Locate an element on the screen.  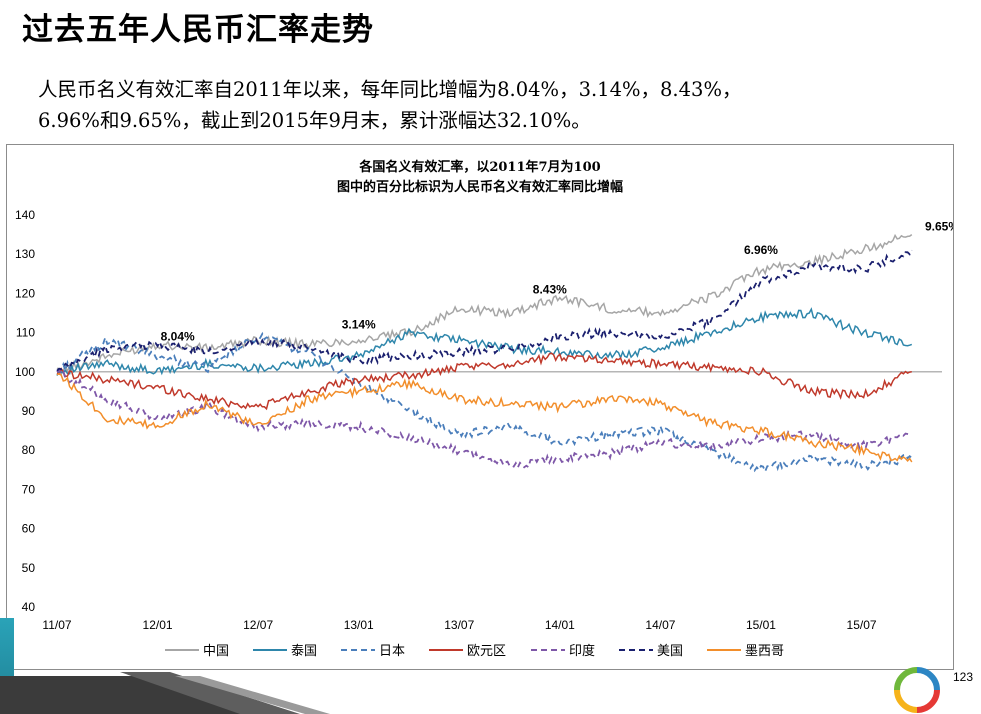
legend: 中国 泰国 日本 欧元区 印度 美国 墨西哥 is located at coordinates (474, 651).